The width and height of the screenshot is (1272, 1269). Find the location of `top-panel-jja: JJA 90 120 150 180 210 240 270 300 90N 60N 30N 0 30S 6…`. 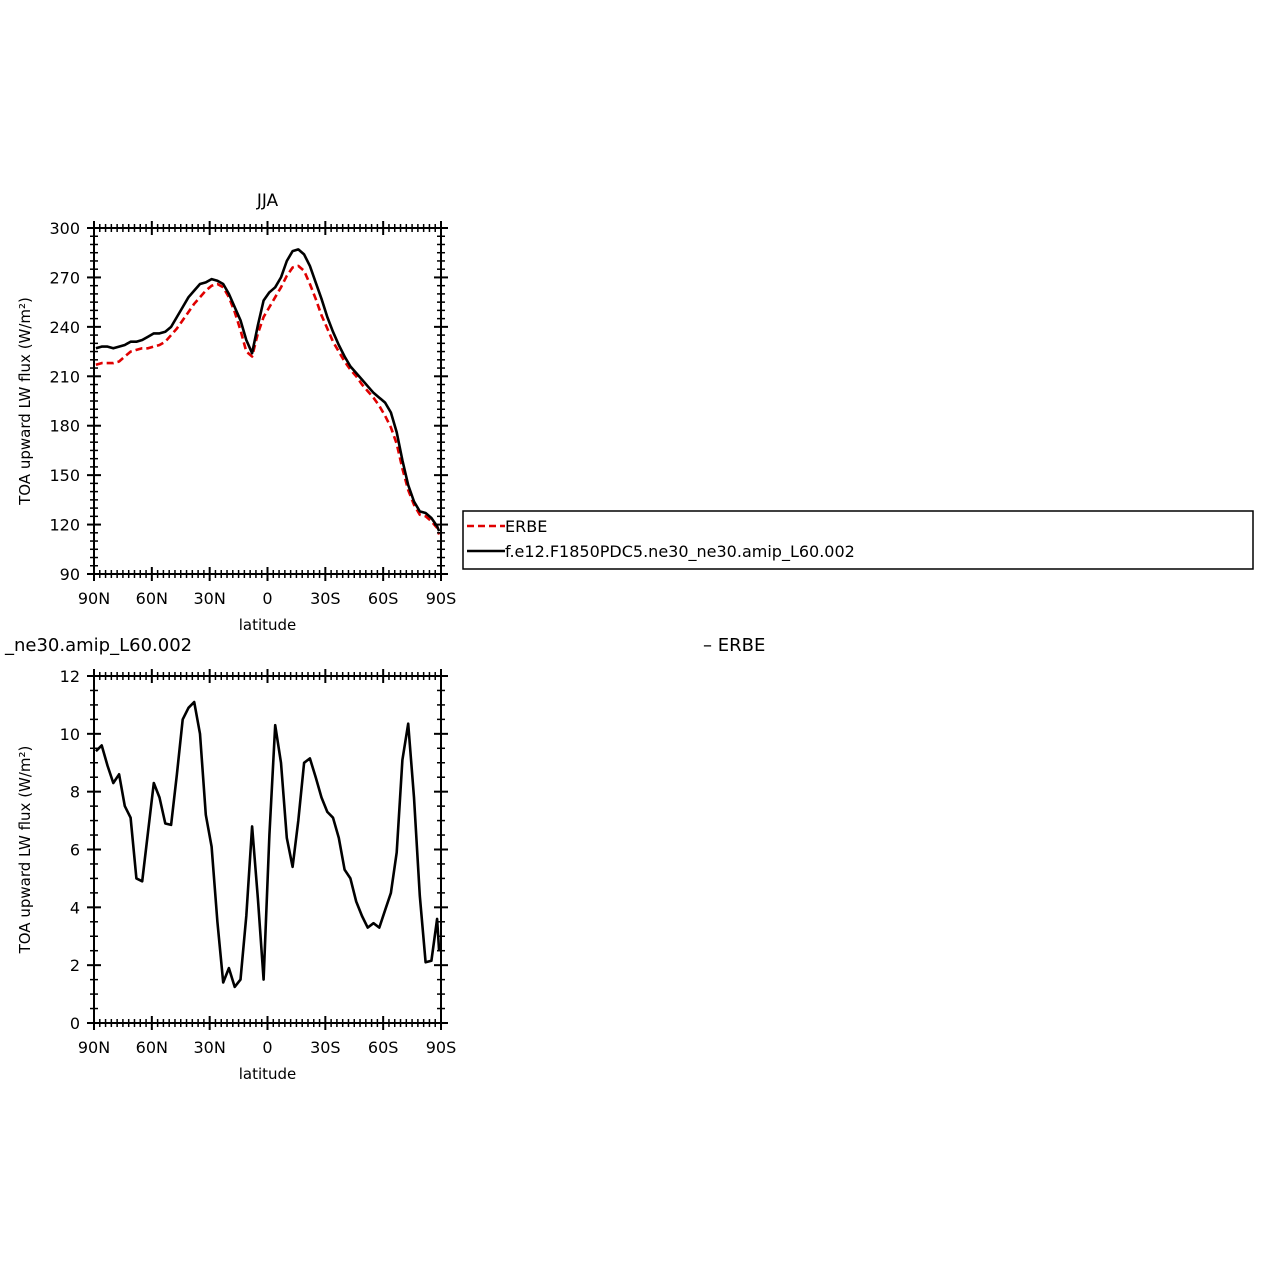

top-panel-jja: JJA 90 120 150 180 210 240 270 300 90N 60N 30N 0 30S 6… is located at coordinates (236, 412).